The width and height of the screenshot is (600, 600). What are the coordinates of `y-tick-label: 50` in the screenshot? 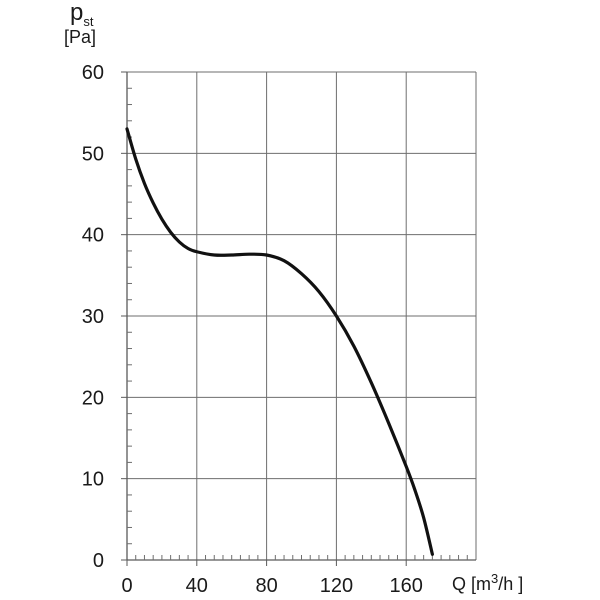 It's located at (93, 154).